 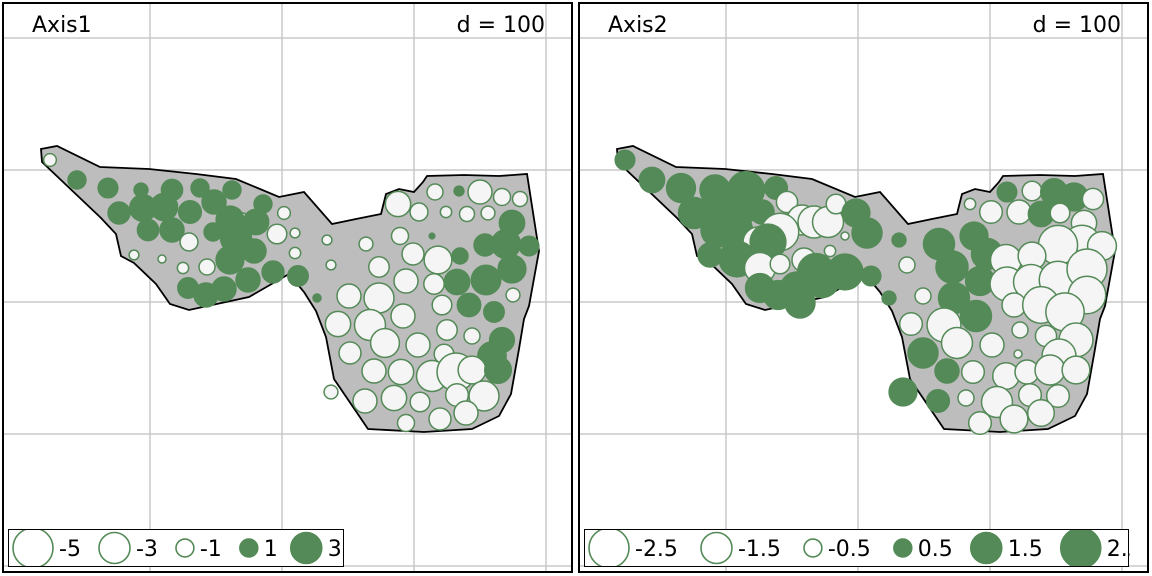 What do you see at coordinates (335, 549) in the screenshot?
I see `legend-label: 3` at bounding box center [335, 549].